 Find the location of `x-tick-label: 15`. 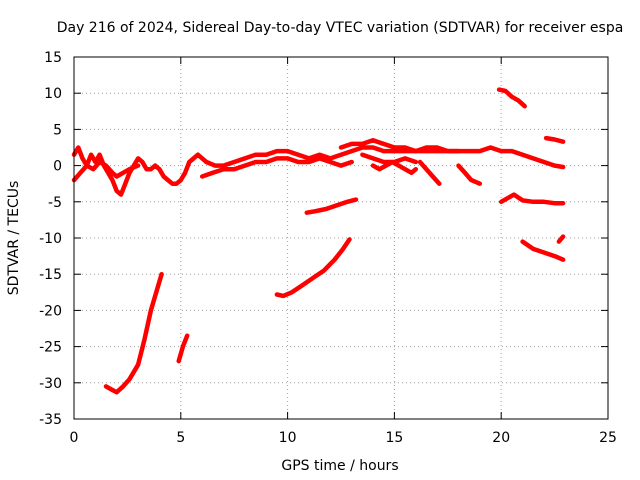

x-tick-label: 15 is located at coordinates (394, 438).